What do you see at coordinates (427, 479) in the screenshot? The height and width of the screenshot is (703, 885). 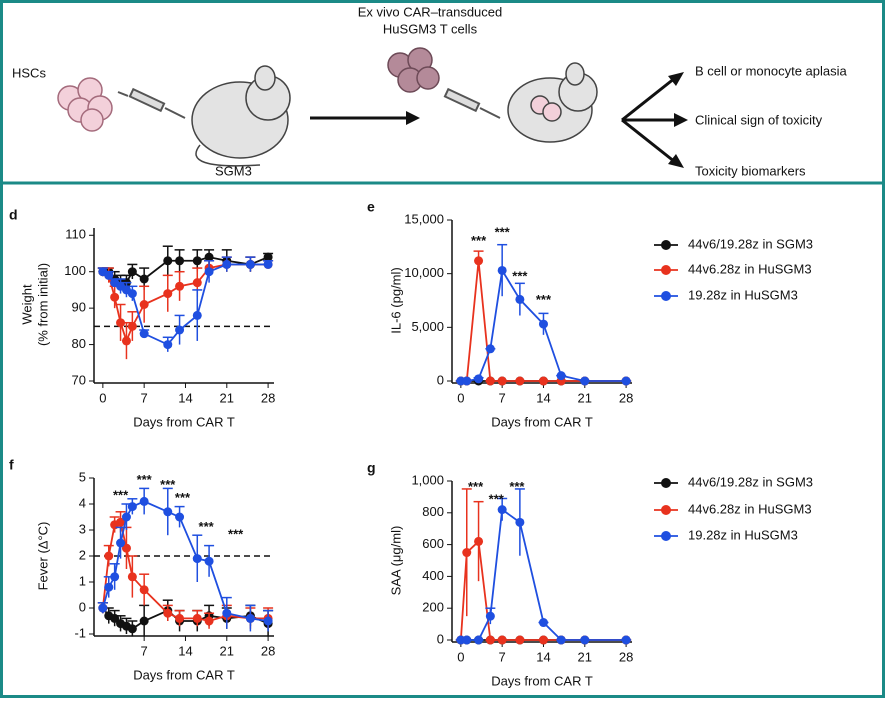 I see `y-tick-label: 1,000` at bounding box center [427, 479].